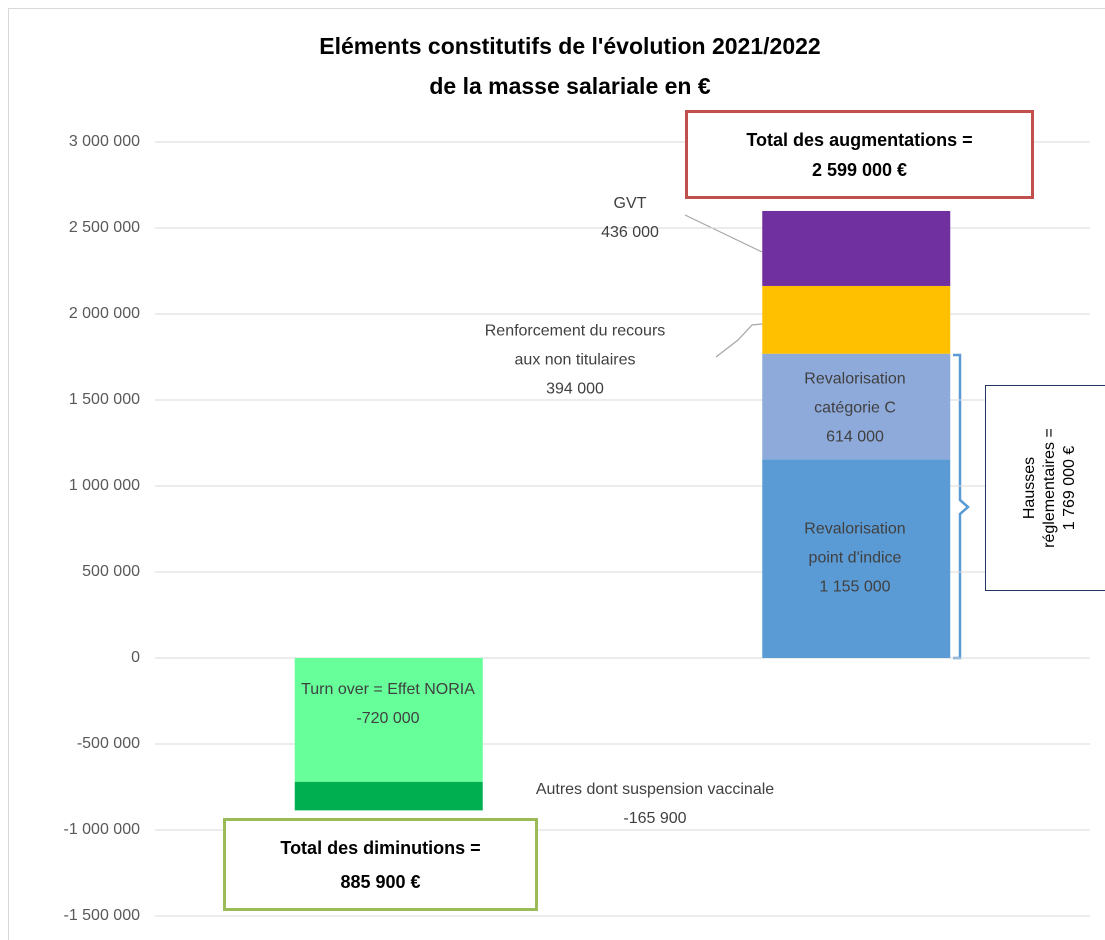 This screenshot has width=1105, height=940. Describe the element at coordinates (388, 704) in the screenshot. I see `data-label: Turn over = Effet NORIA -720 000` at that location.